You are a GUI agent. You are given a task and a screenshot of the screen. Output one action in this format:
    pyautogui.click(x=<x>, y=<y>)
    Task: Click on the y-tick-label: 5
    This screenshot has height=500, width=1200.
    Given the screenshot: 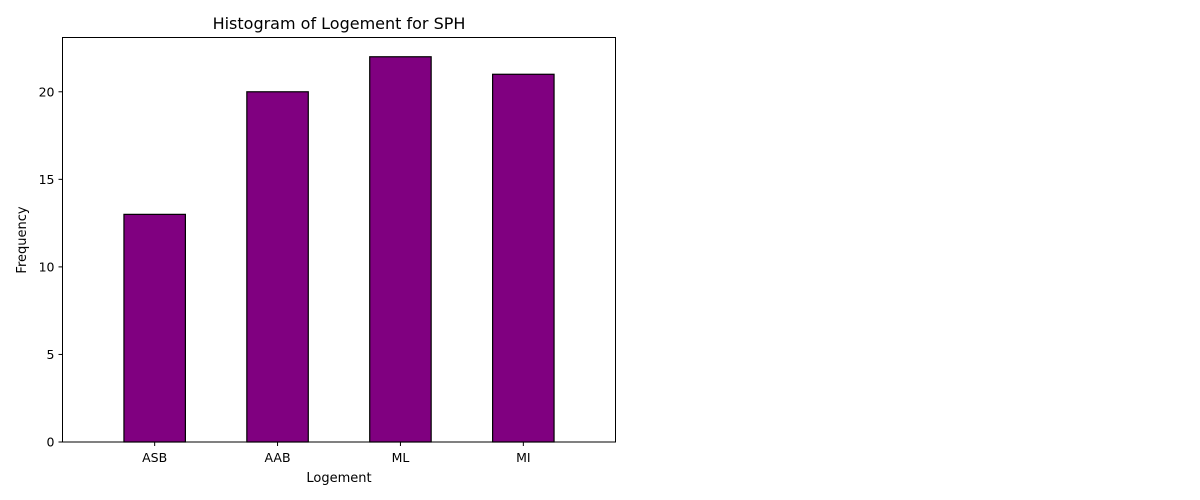 What is the action you would take?
    pyautogui.click(x=51, y=354)
    